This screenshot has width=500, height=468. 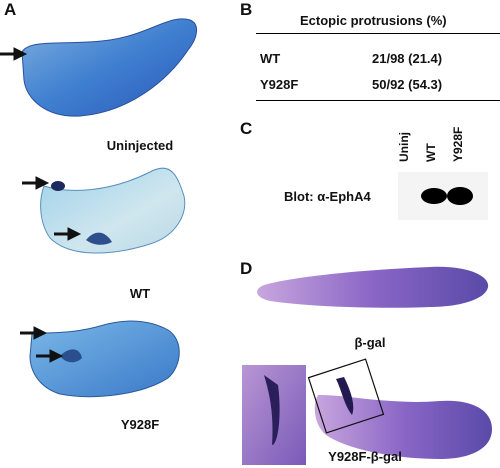 What do you see at coordinates (431, 152) in the screenshot?
I see `lane-label-wt: WT` at bounding box center [431, 152].